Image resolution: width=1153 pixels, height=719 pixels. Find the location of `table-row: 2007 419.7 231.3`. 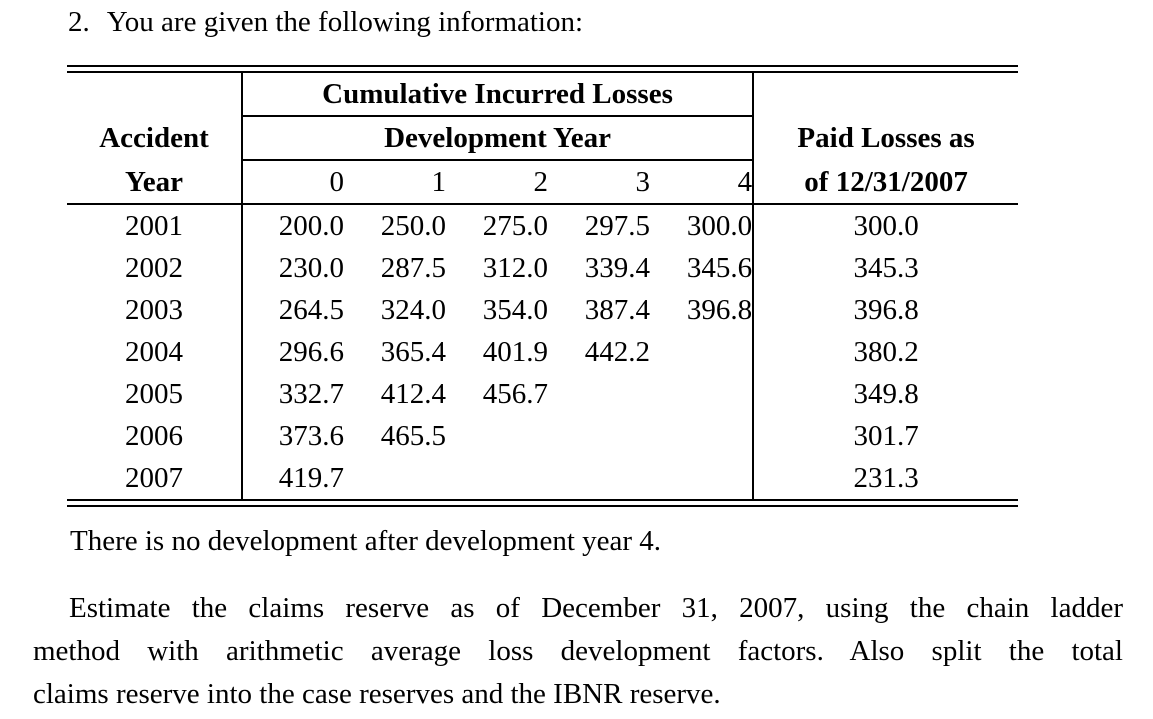

table-row: 2007 419.7 231.3 is located at coordinates (543, 478).